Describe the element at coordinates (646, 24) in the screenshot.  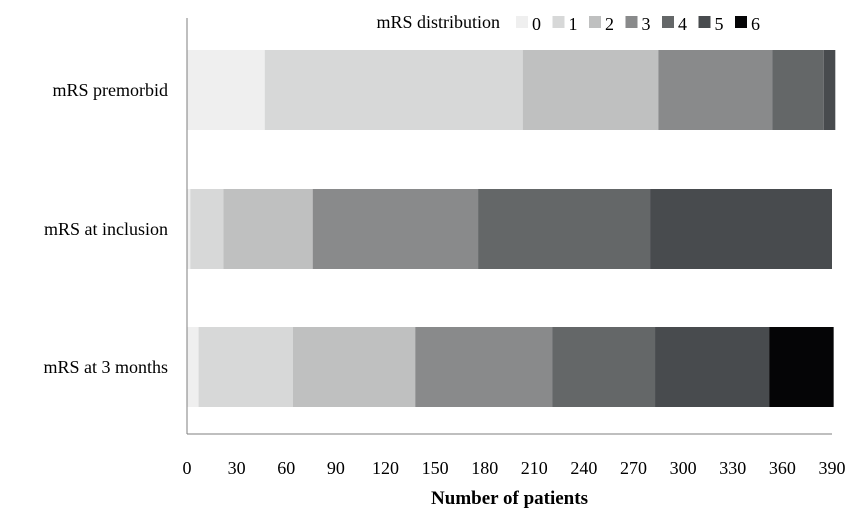
I see `legend-label-3: 3` at that location.